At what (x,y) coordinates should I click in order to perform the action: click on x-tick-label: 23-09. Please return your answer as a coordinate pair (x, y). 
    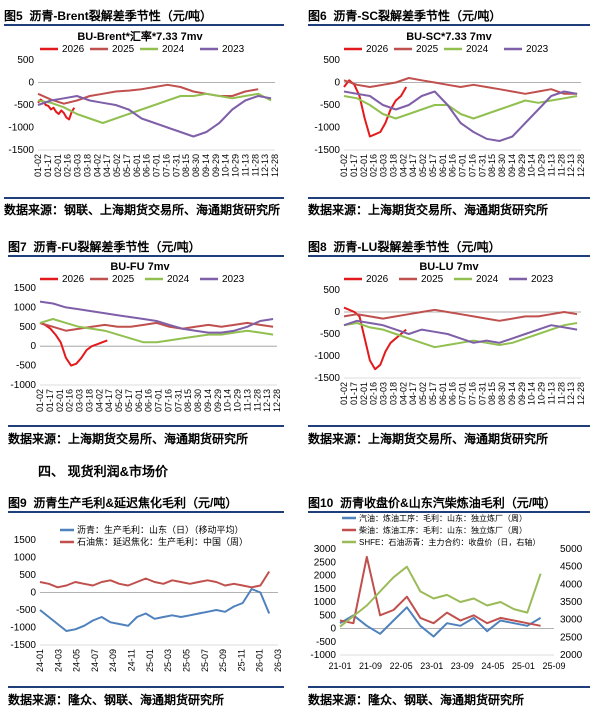
    Looking at the image, I should click on (462, 666).